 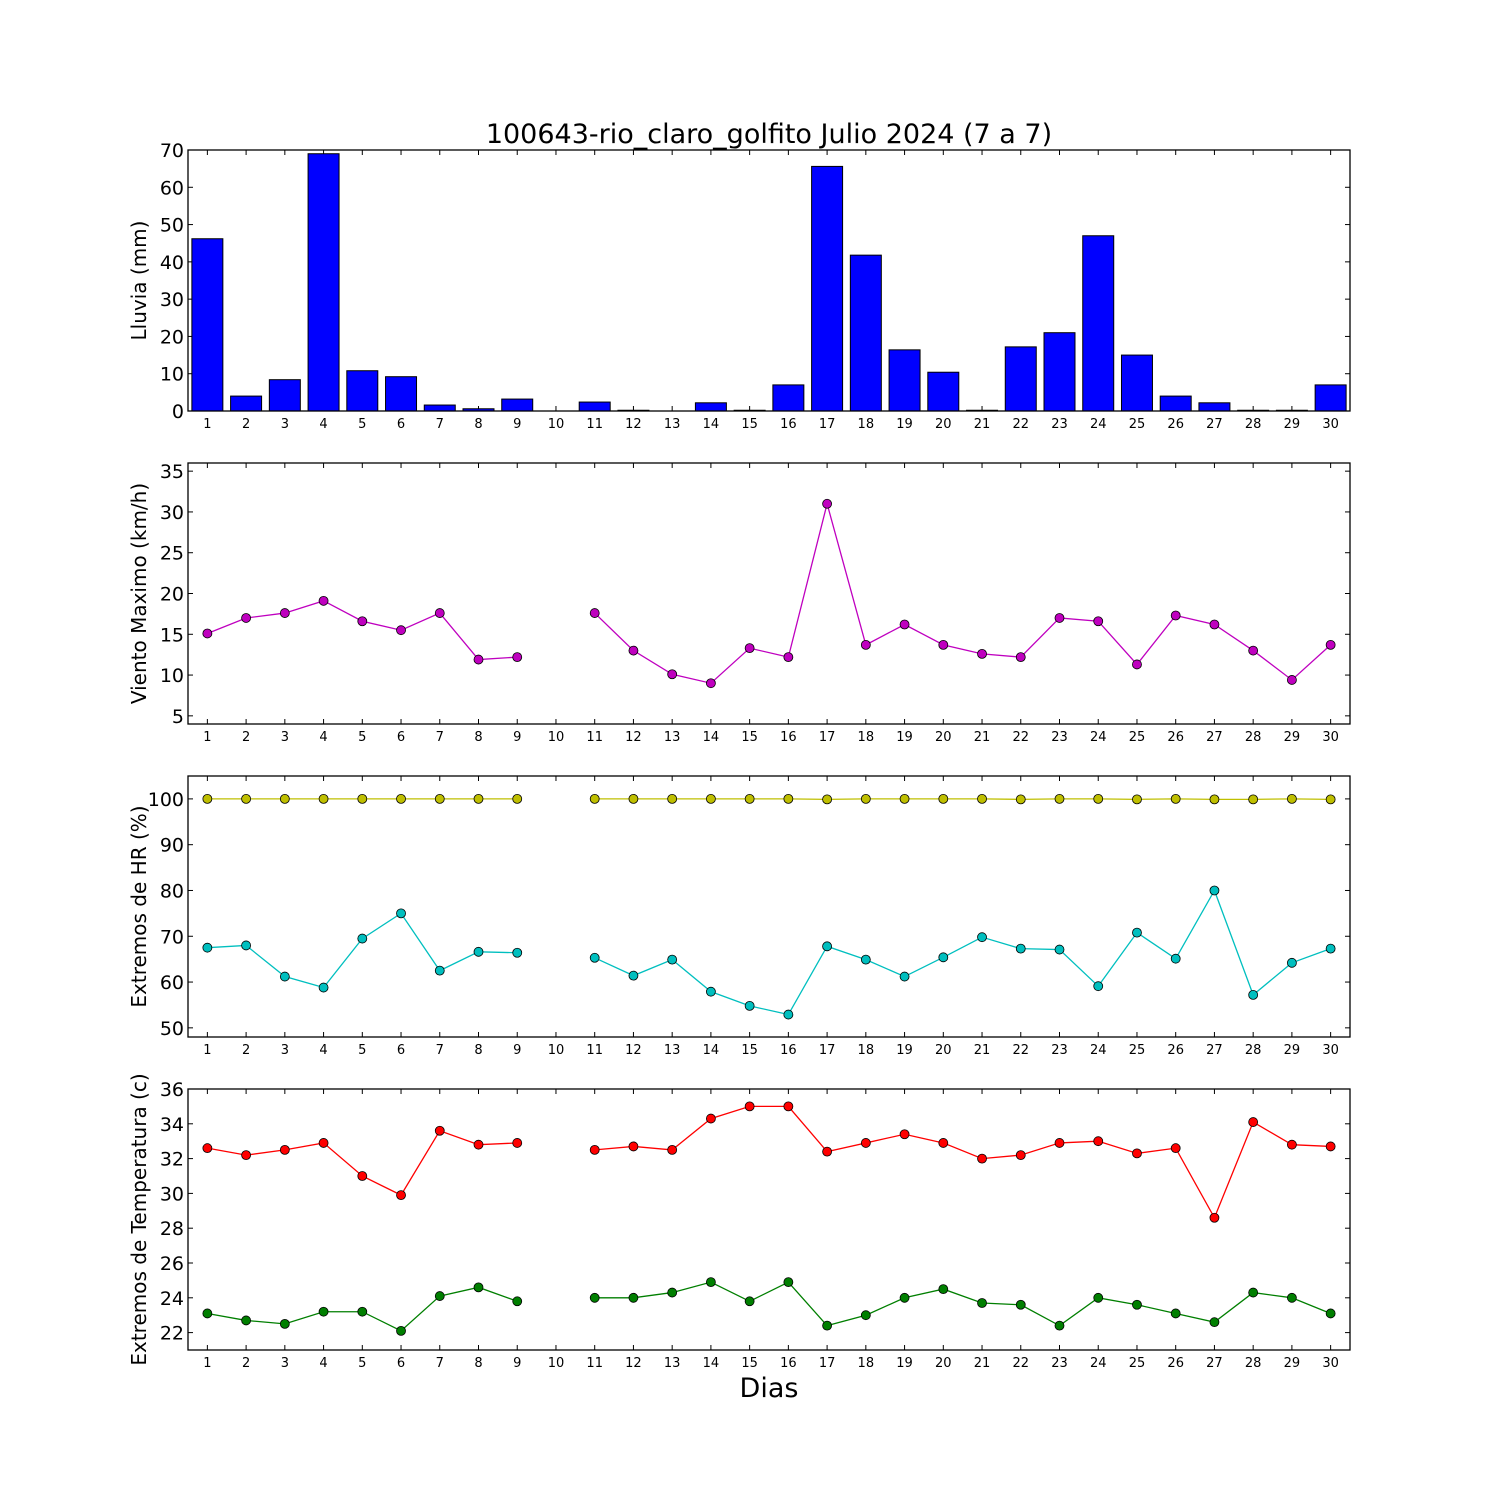 What do you see at coordinates (478, 1050) in the screenshot?
I see `x-tick-label: 8` at bounding box center [478, 1050].